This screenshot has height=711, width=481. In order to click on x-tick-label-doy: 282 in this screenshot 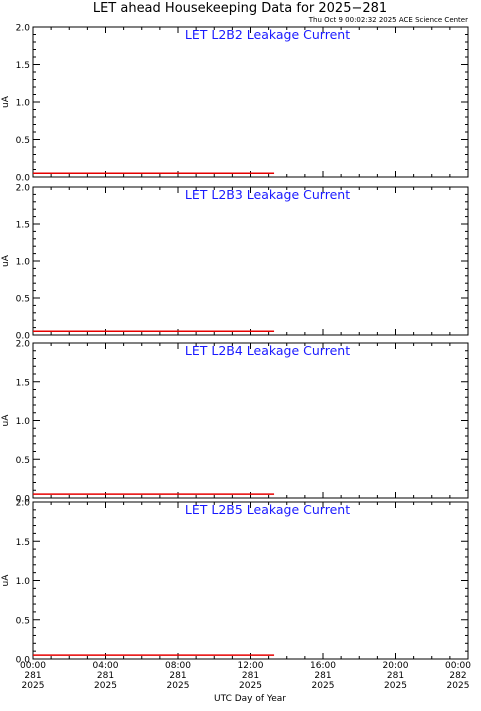, I will do `click(457, 676)`.